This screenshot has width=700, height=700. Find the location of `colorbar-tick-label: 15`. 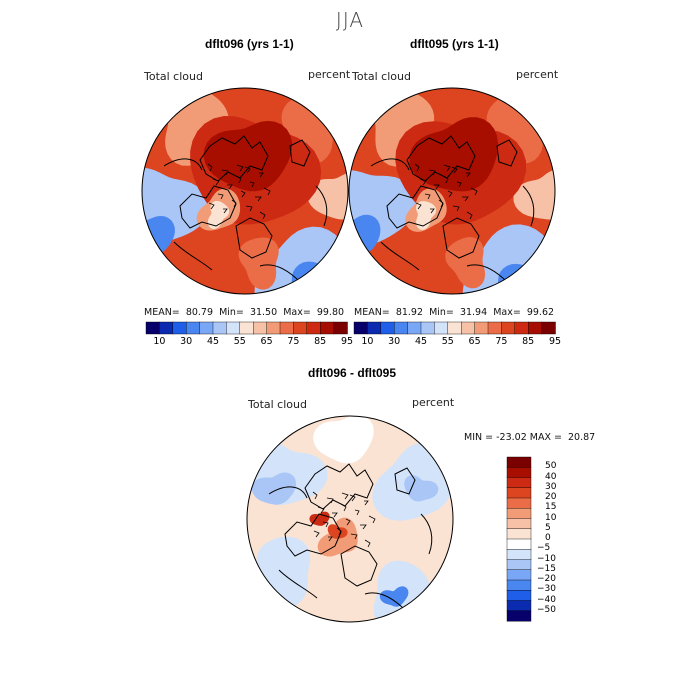

colorbar-tick-label: 15 is located at coordinates (551, 507).